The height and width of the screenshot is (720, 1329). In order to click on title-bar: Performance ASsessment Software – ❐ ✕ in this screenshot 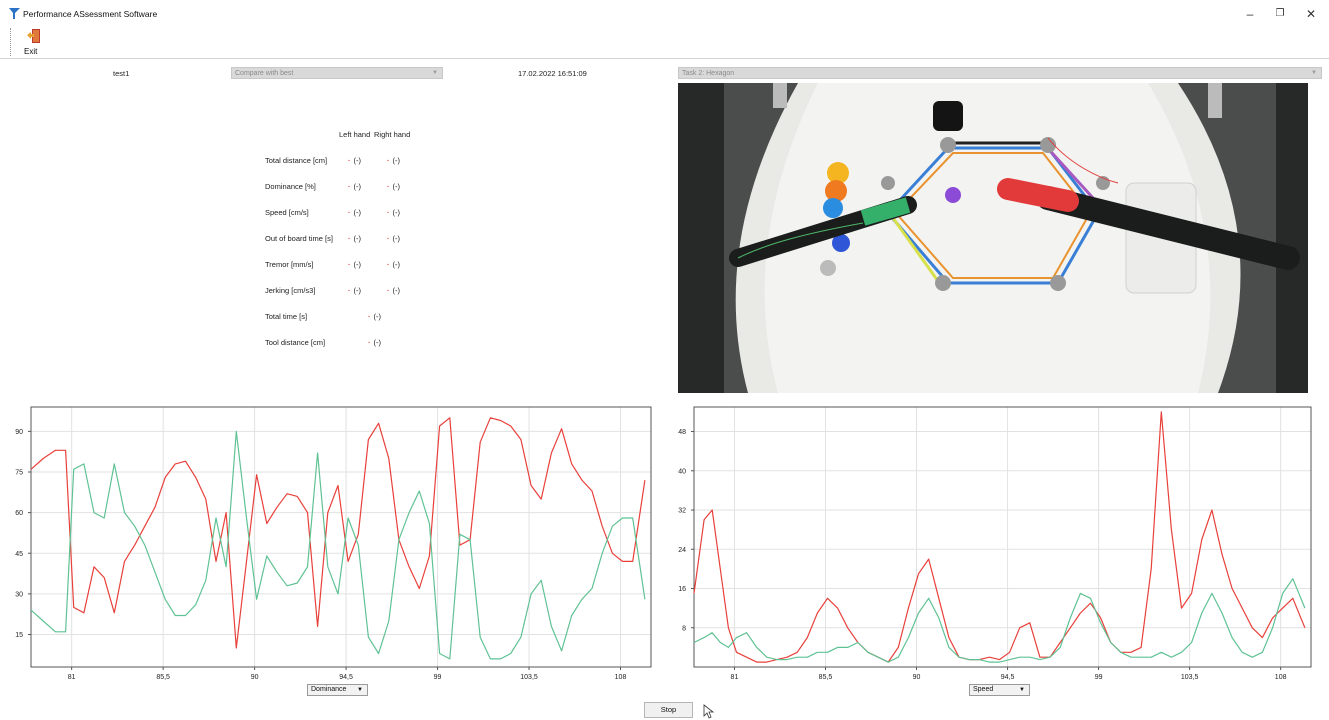, I will do `click(664, 13)`.